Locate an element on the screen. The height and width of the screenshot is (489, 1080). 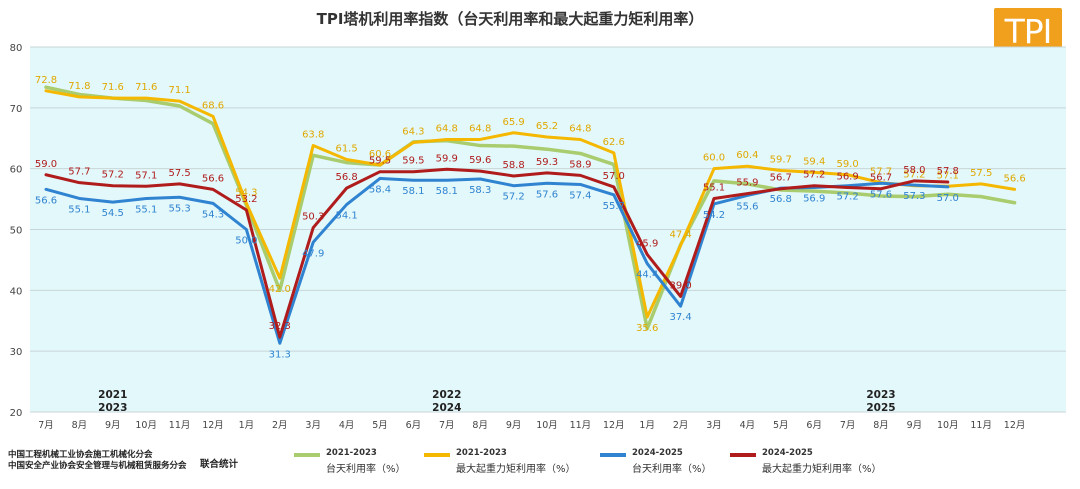
data-label: 47.9 is located at coordinates (313, 253).